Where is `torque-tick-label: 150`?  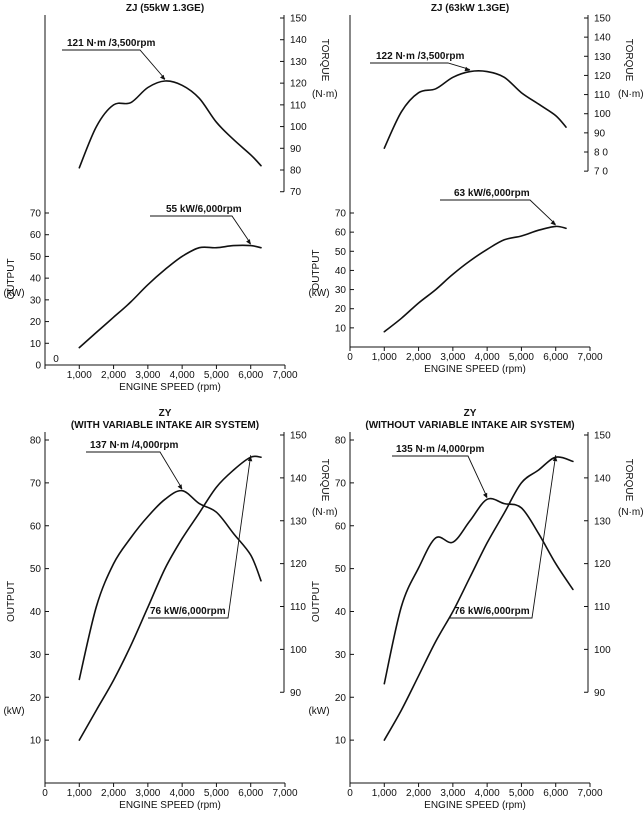
torque-tick-label: 150 is located at coordinates (298, 19).